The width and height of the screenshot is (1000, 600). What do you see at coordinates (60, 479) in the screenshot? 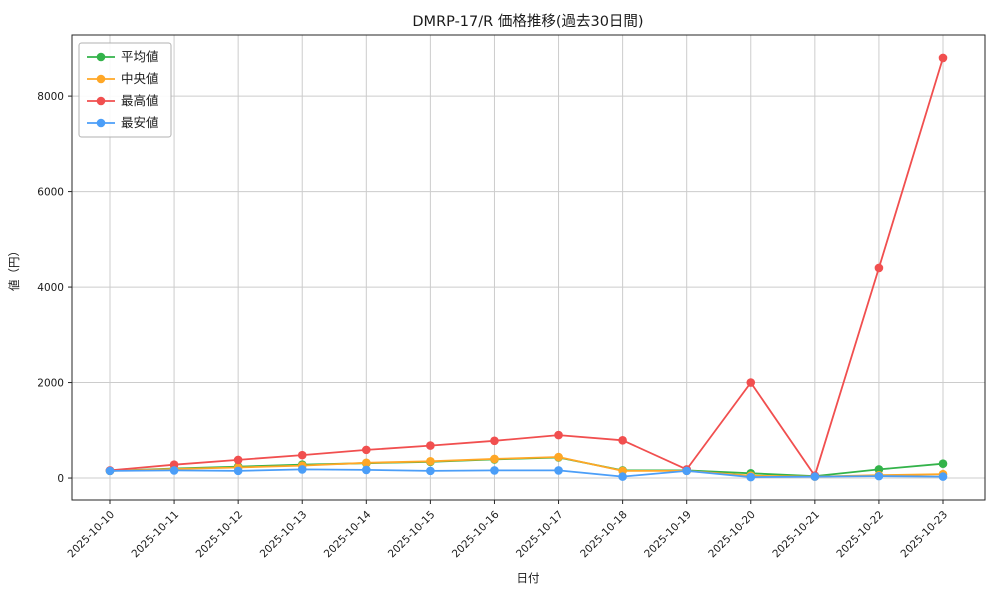
I see `y-tick-label: 0` at bounding box center [60, 479].